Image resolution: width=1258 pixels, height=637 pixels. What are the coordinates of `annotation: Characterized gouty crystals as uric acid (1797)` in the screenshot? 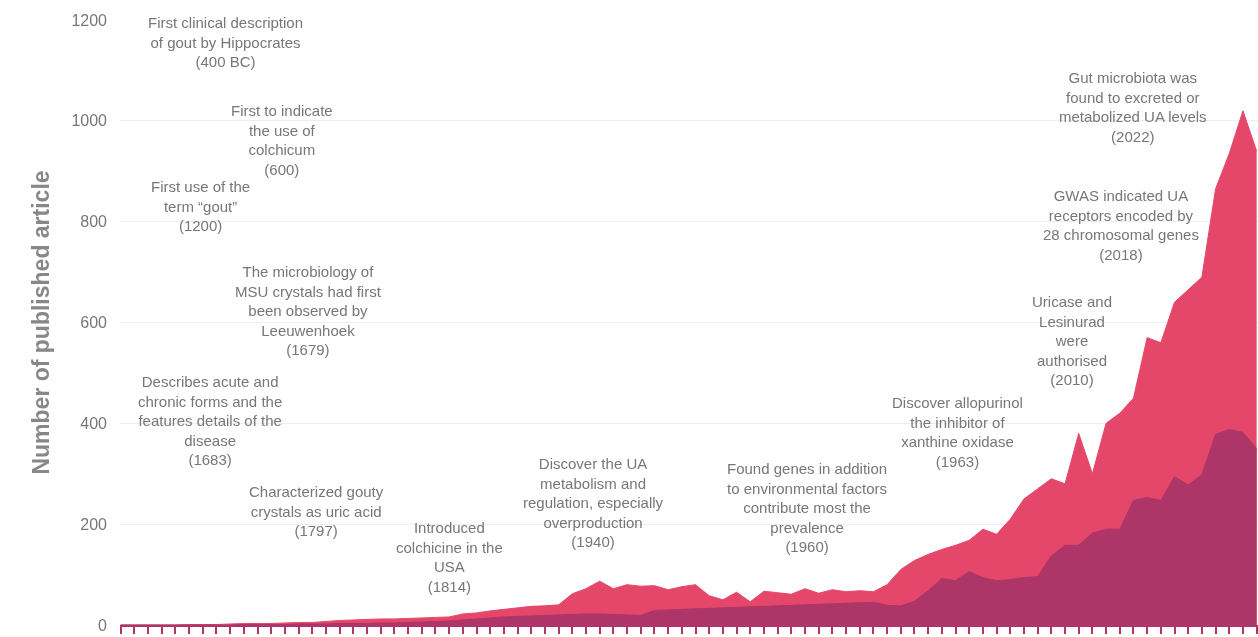 It's located at (316, 511).